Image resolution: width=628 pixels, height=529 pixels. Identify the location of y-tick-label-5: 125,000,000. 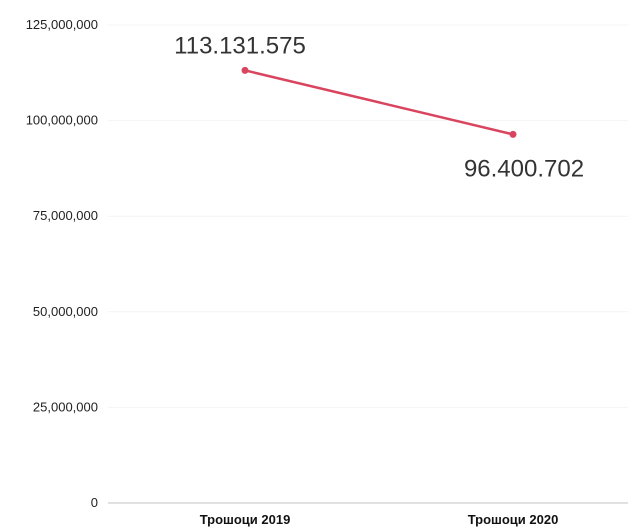
(62, 24).